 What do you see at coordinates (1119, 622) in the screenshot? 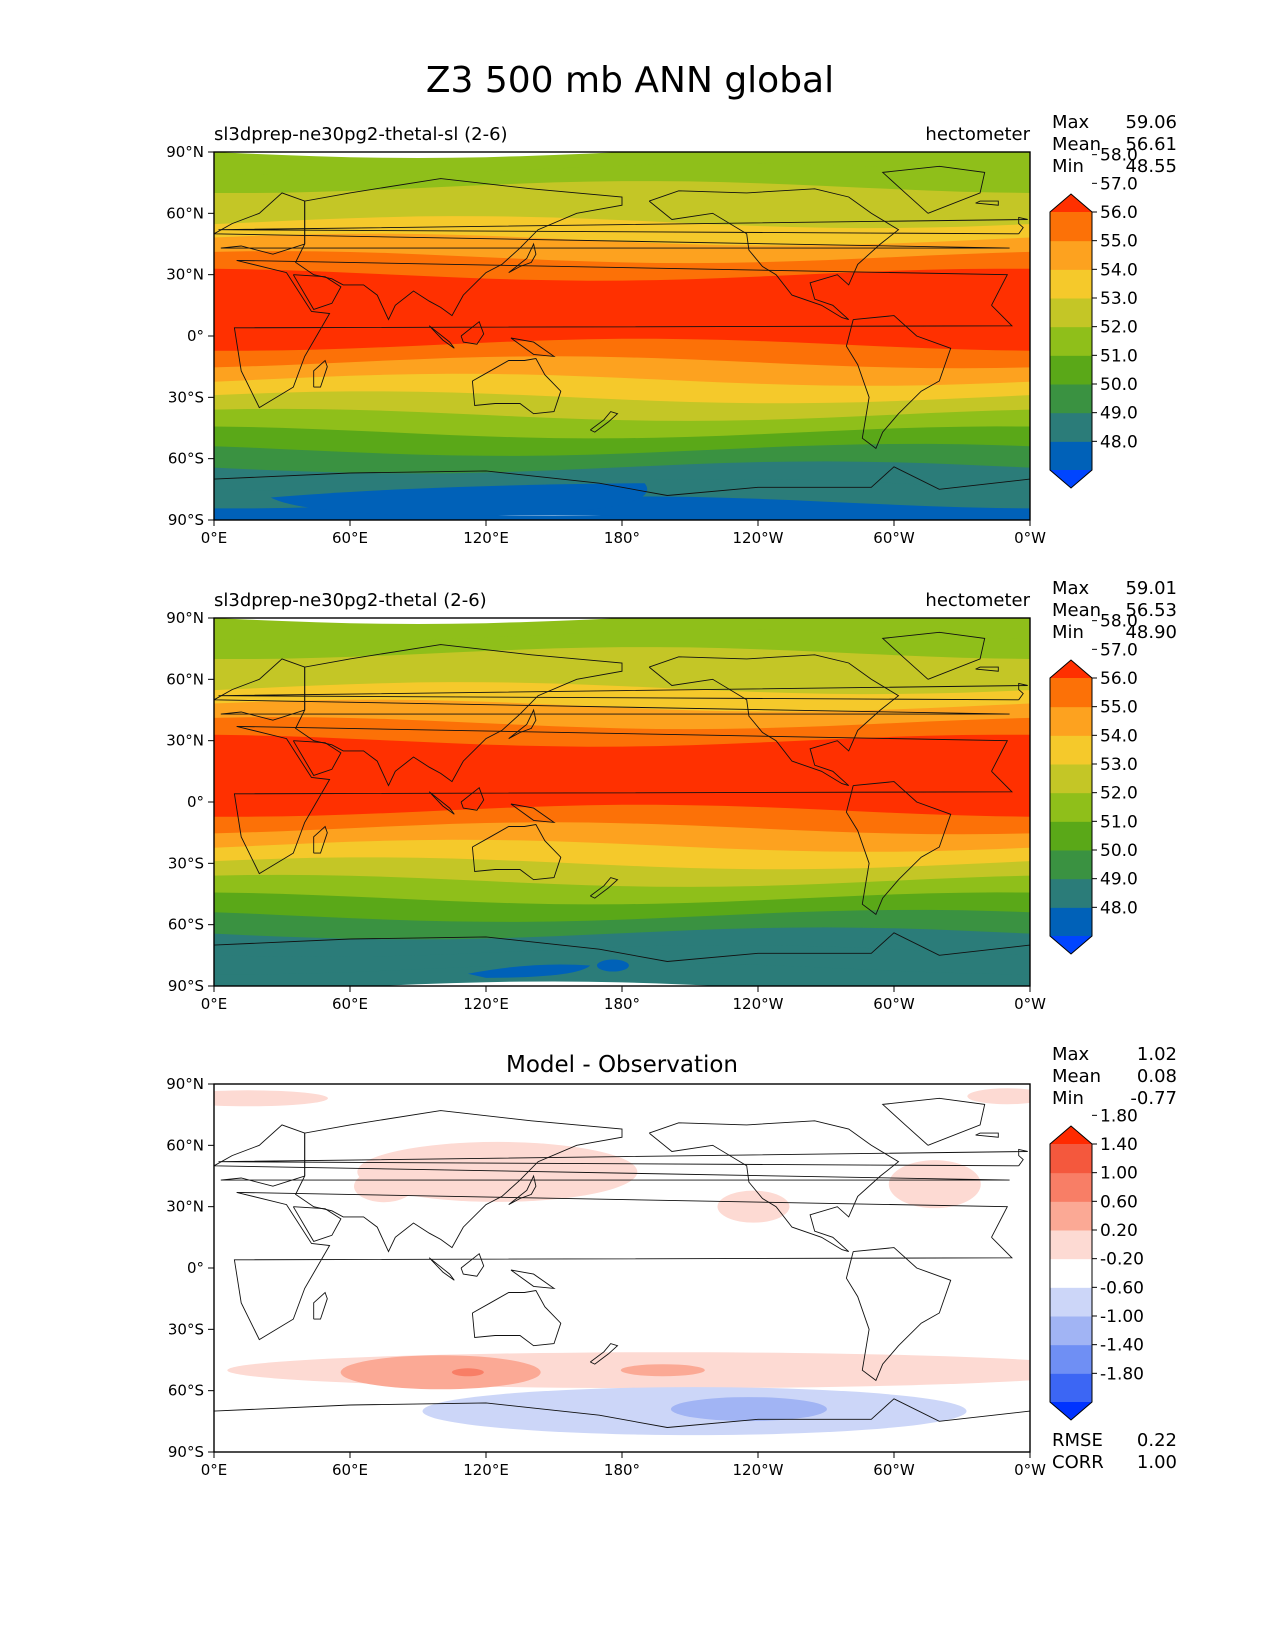
I see `colorbar-tick-label: 58.0` at bounding box center [1119, 622].